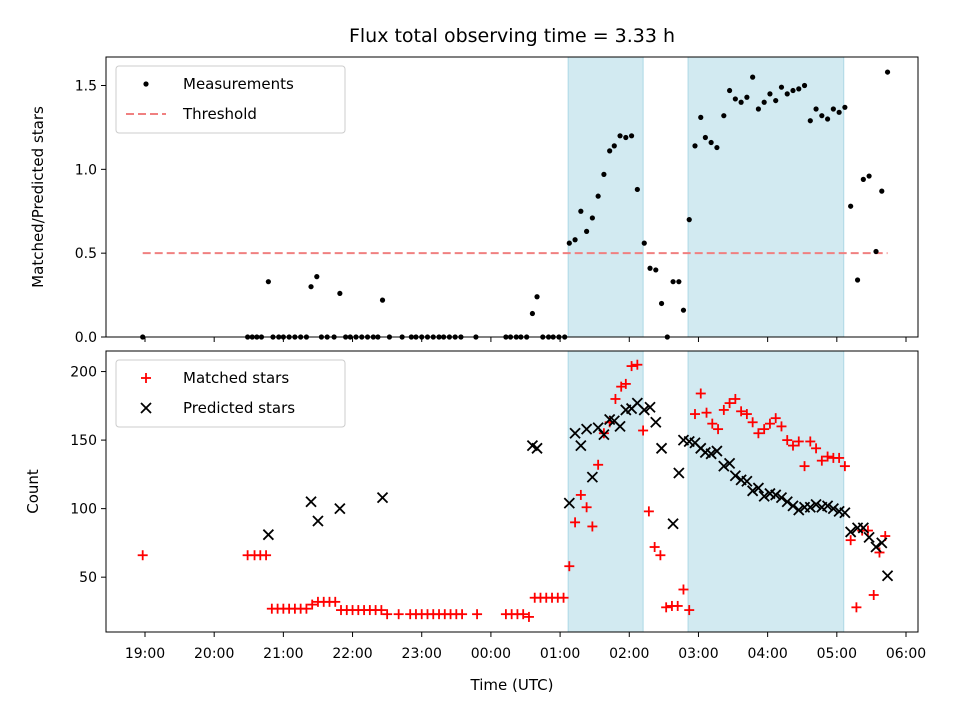  What do you see at coordinates (83, 441) in the screenshot?
I see `y-tick-label: 150` at bounding box center [83, 441].